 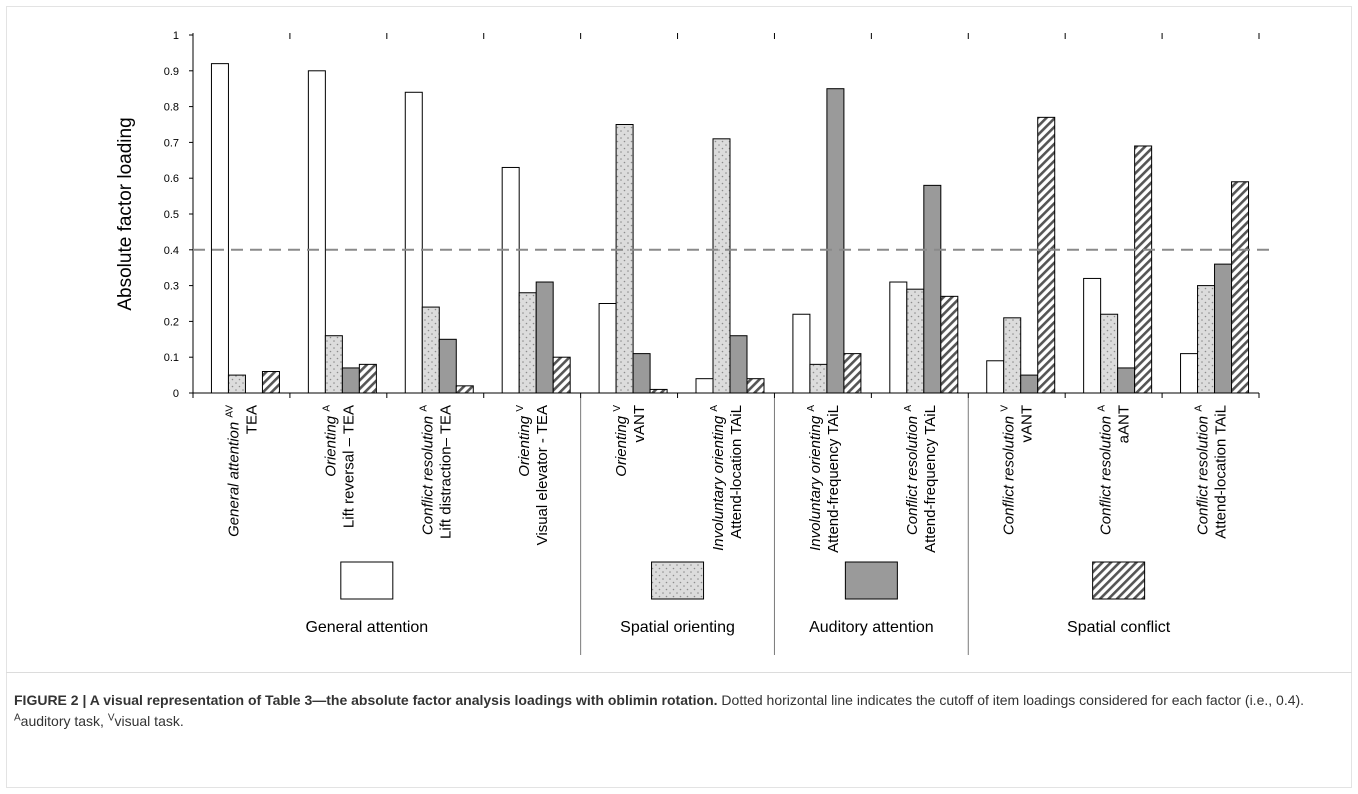 I want to click on category-sup: AV, so click(x=229, y=411).